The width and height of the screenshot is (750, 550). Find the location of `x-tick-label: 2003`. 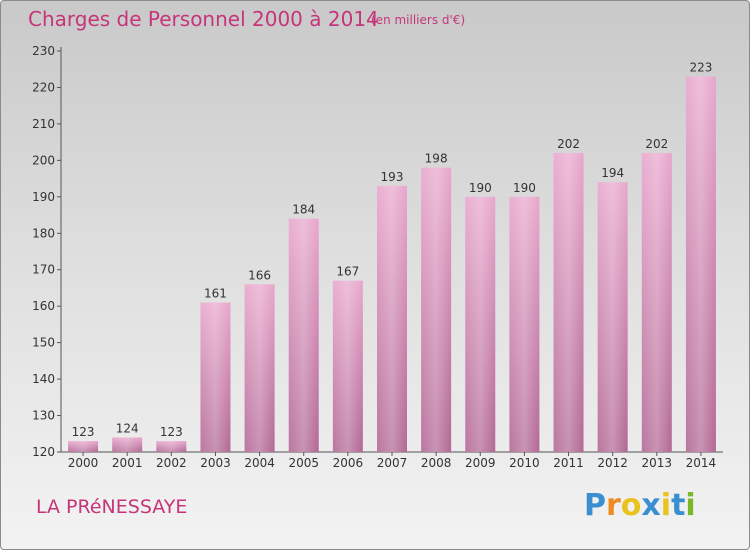

x-tick-label: 2003 is located at coordinates (215, 463).